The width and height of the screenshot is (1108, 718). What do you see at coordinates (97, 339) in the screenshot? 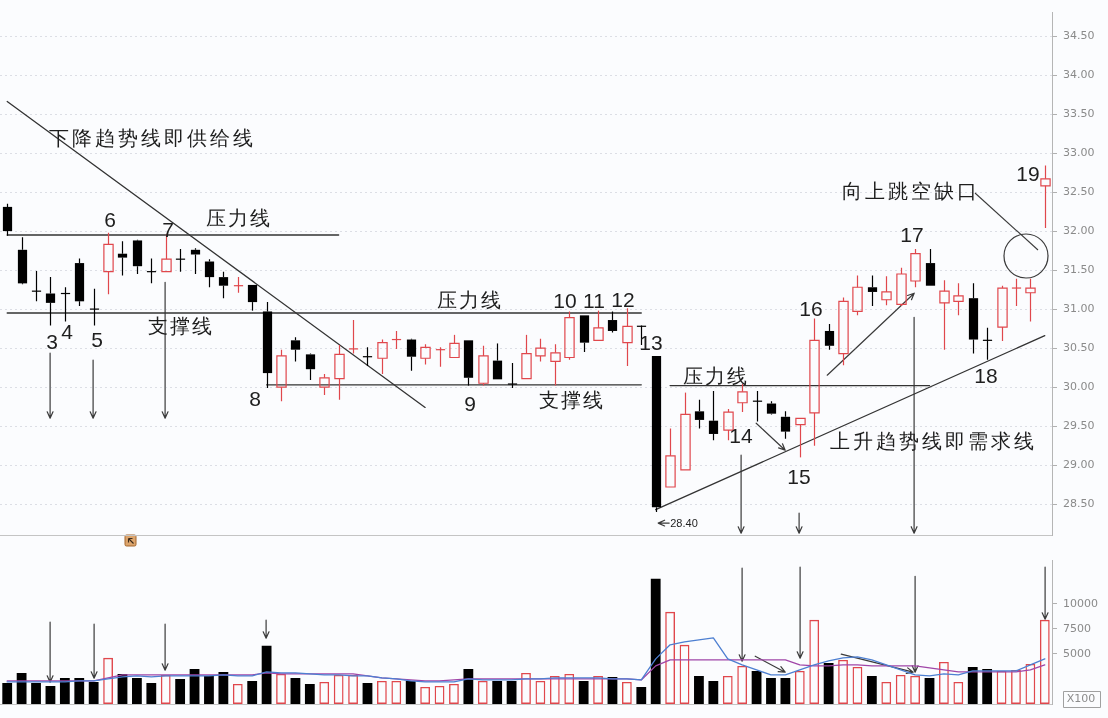
I see `annotation: 5` at bounding box center [97, 339].